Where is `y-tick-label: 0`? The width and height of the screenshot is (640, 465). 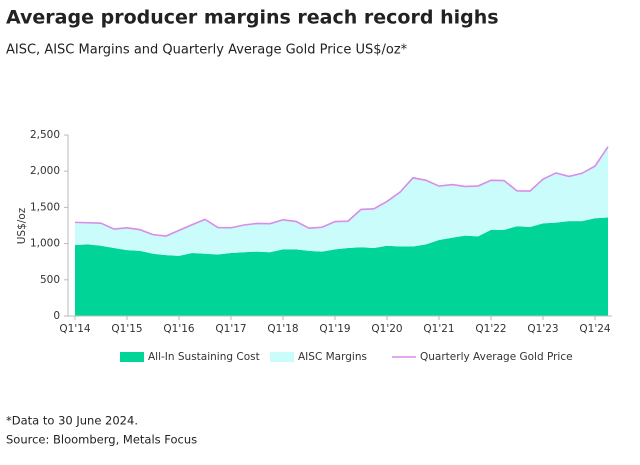 y-tick-label: 0 is located at coordinates (56, 316).